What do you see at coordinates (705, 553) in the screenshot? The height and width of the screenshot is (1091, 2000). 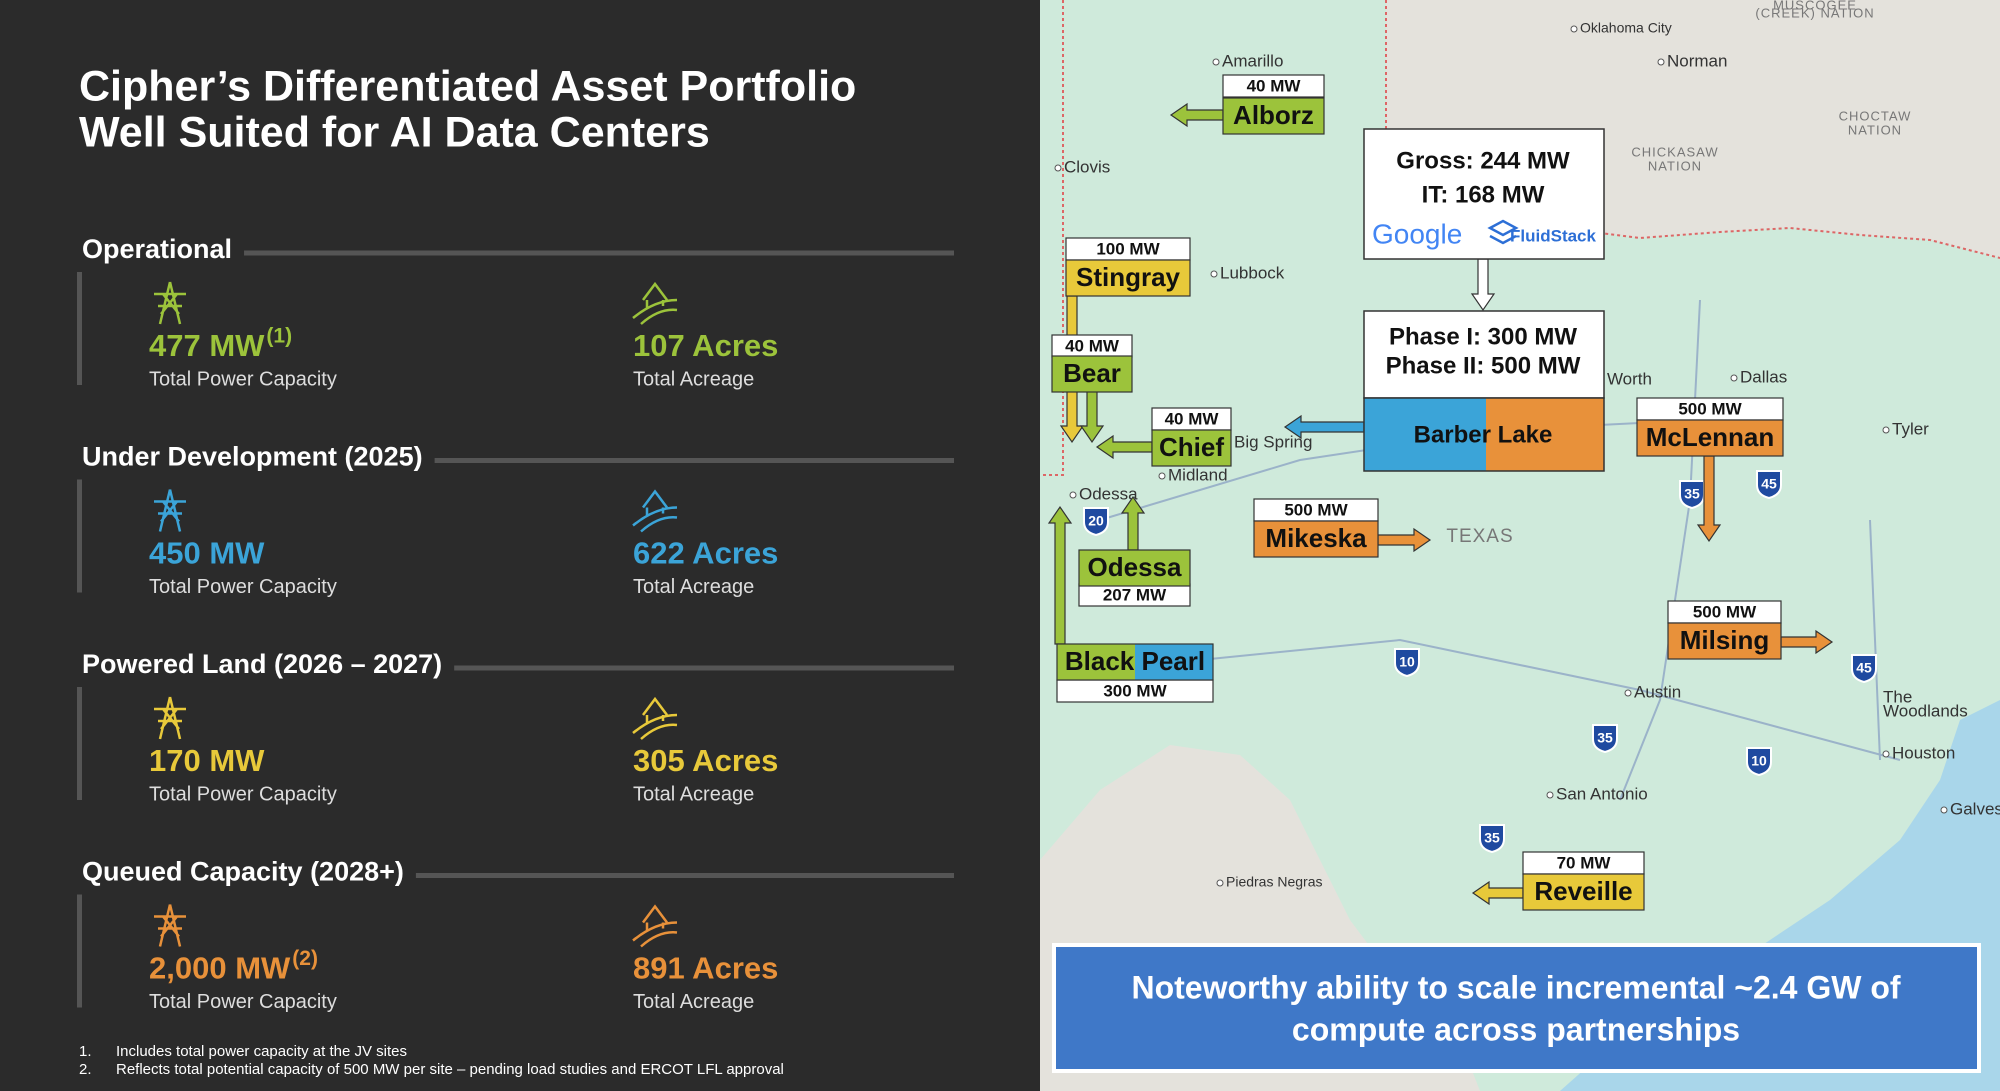 I see `acreage-value: 622 Acres` at bounding box center [705, 553].